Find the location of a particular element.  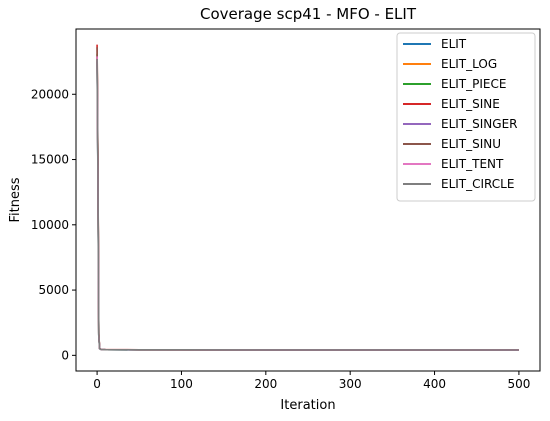

x-tick-label: 500 is located at coordinates (518, 384).